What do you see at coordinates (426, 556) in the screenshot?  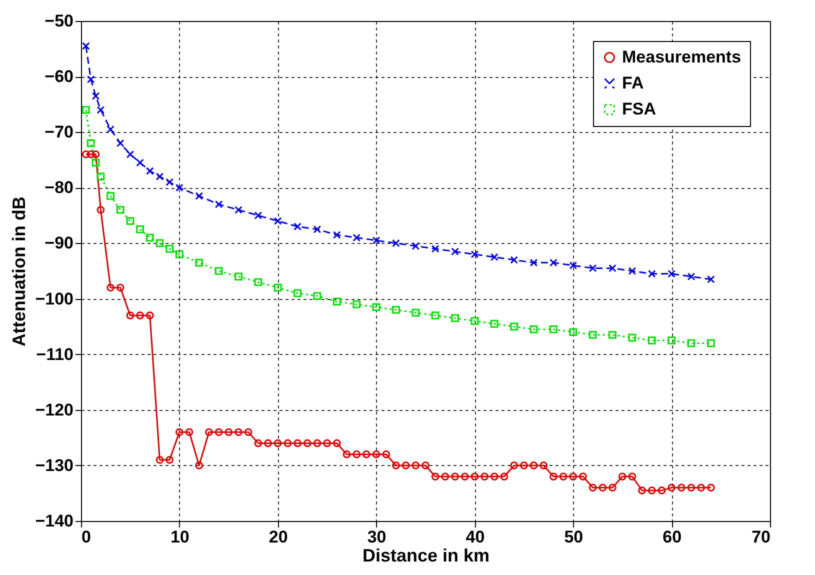 I see `x-axis-title: Distance in km` at bounding box center [426, 556].